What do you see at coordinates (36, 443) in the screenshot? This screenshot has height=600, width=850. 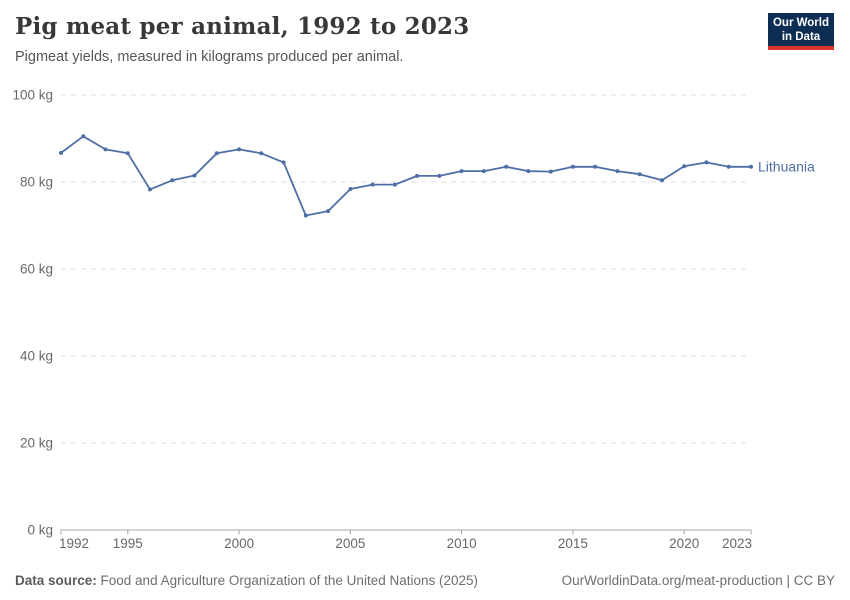 I see `y-axis-label: 20 kg` at bounding box center [36, 443].